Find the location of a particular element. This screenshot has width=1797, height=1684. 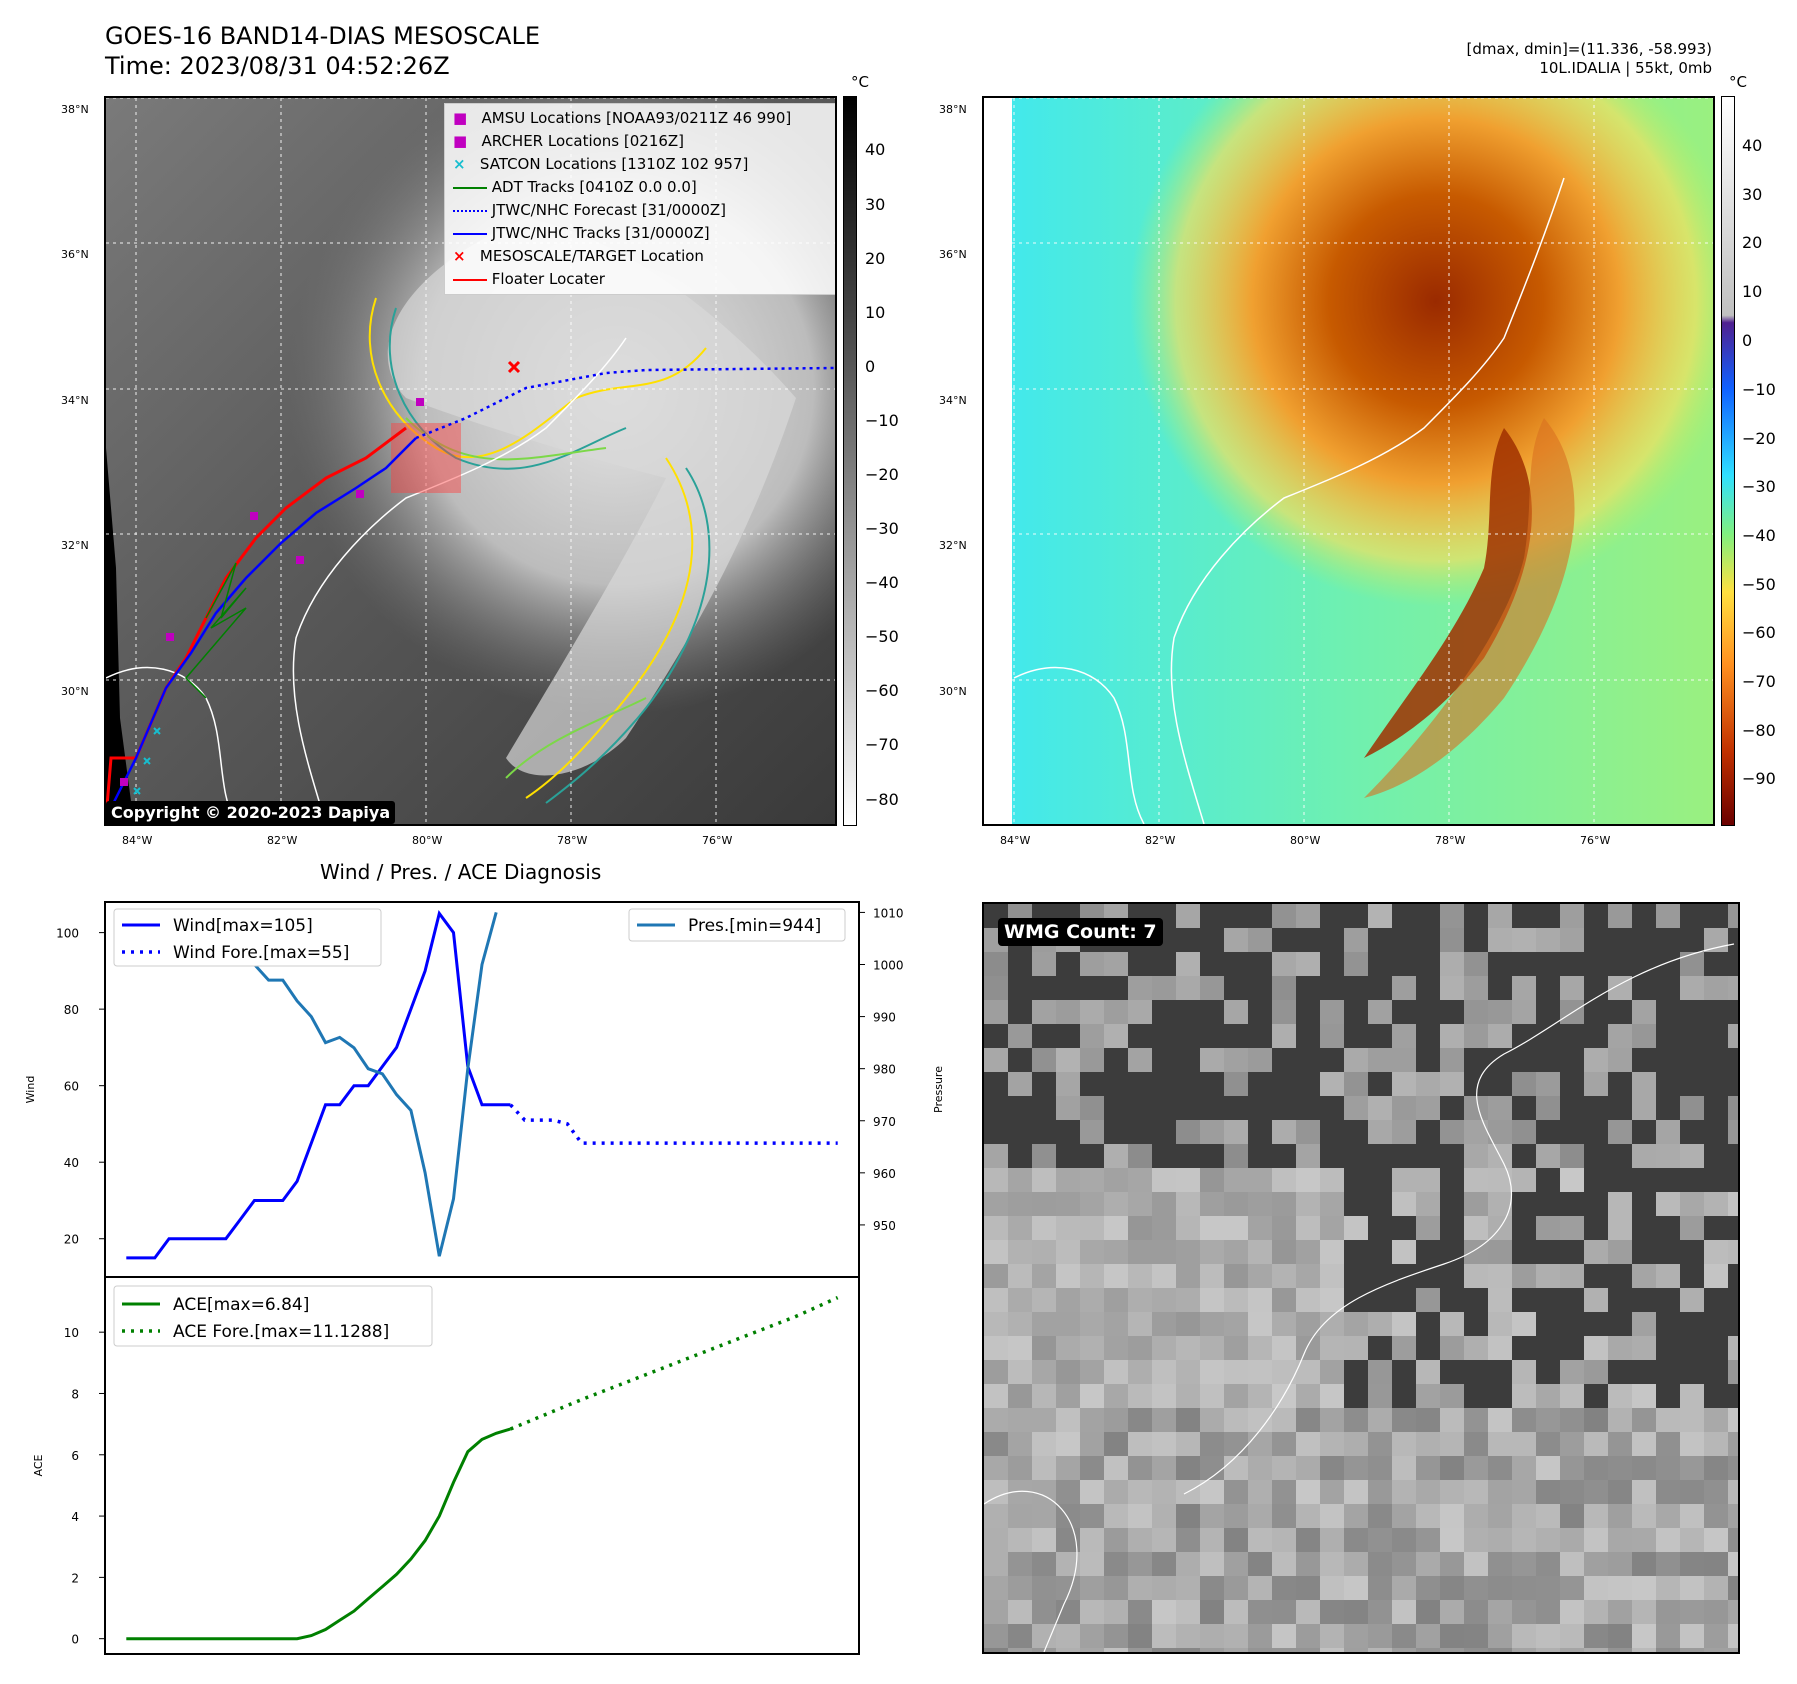

cbl-tick-m50: −50 is located at coordinates (882, 636).